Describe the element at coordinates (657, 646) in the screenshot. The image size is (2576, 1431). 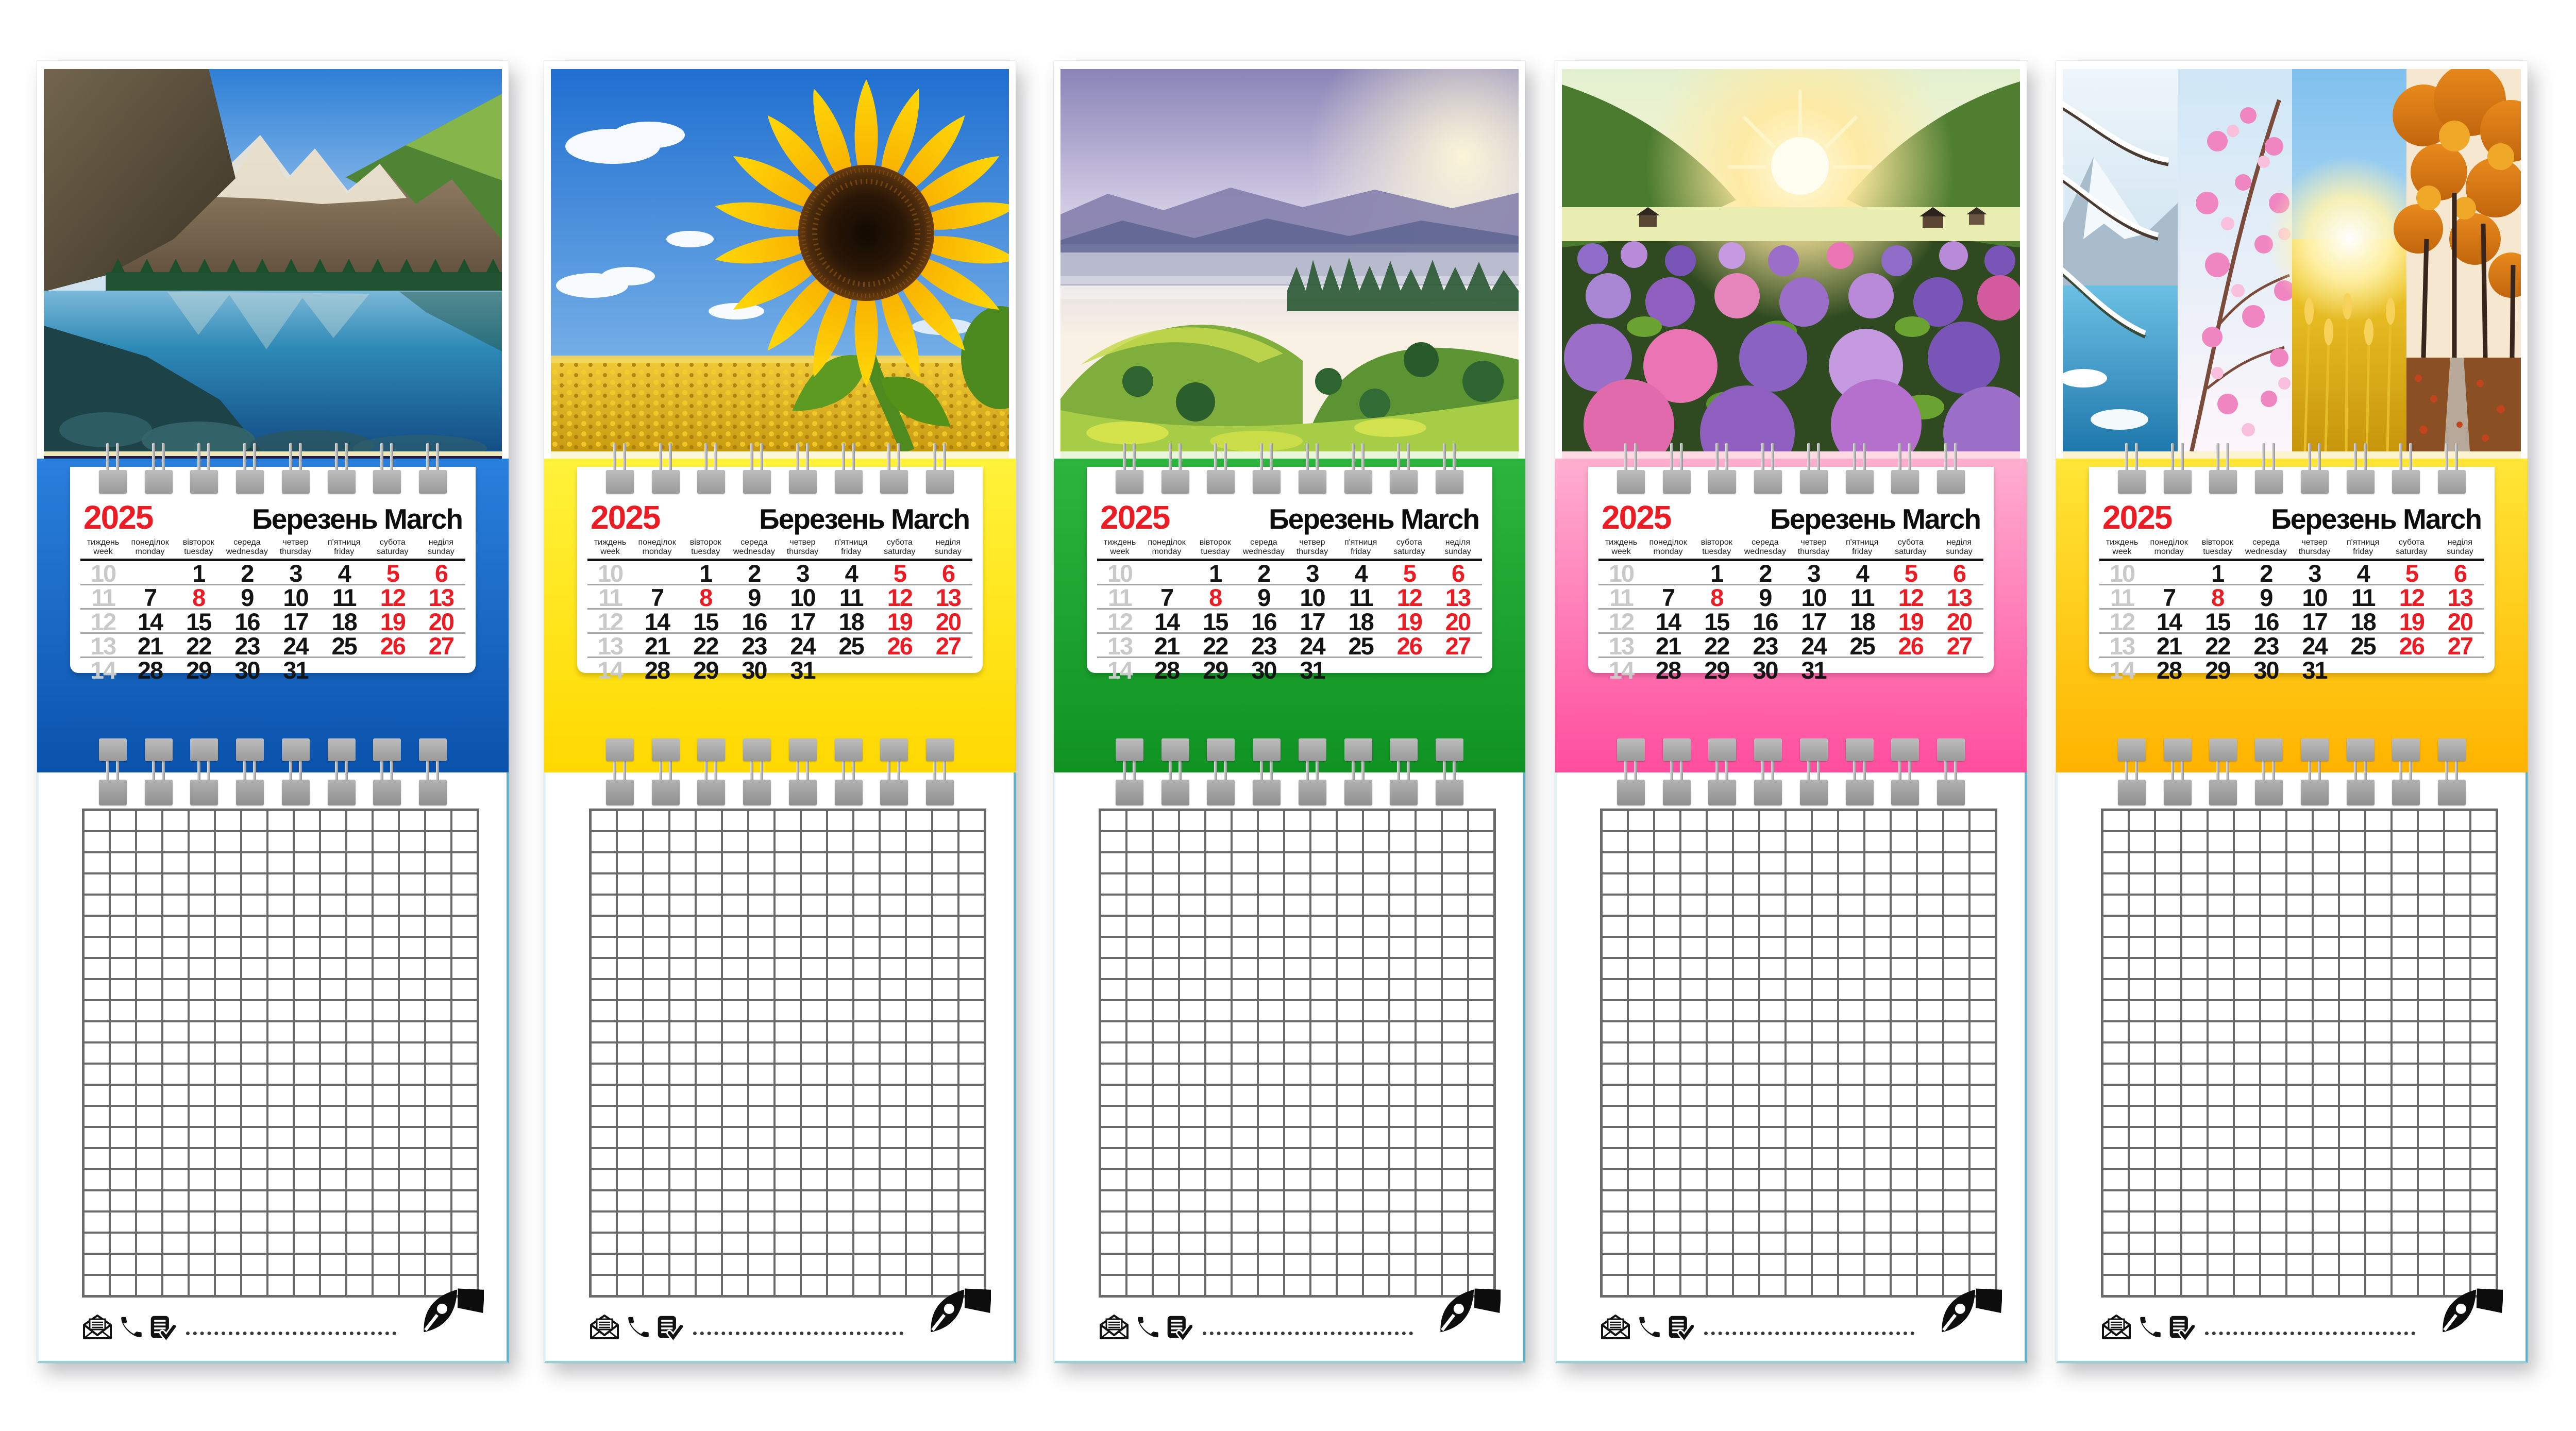
I see `day-cell: 21` at that location.